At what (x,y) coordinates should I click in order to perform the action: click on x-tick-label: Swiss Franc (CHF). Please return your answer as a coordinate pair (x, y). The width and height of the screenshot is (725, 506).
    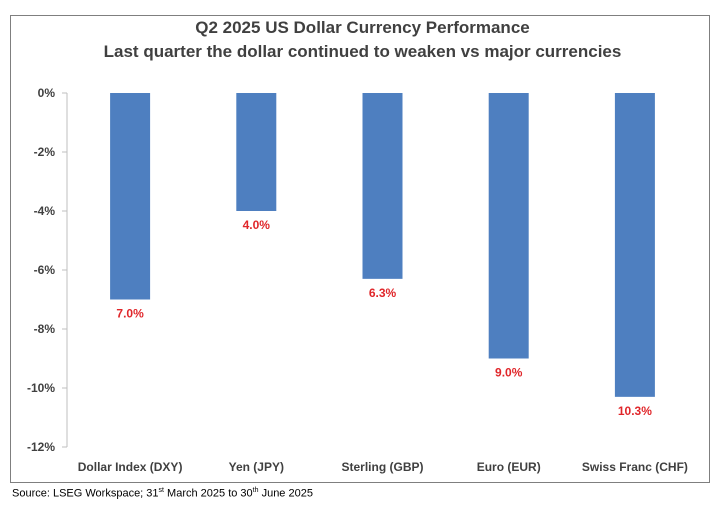
    Looking at the image, I should click on (635, 467).